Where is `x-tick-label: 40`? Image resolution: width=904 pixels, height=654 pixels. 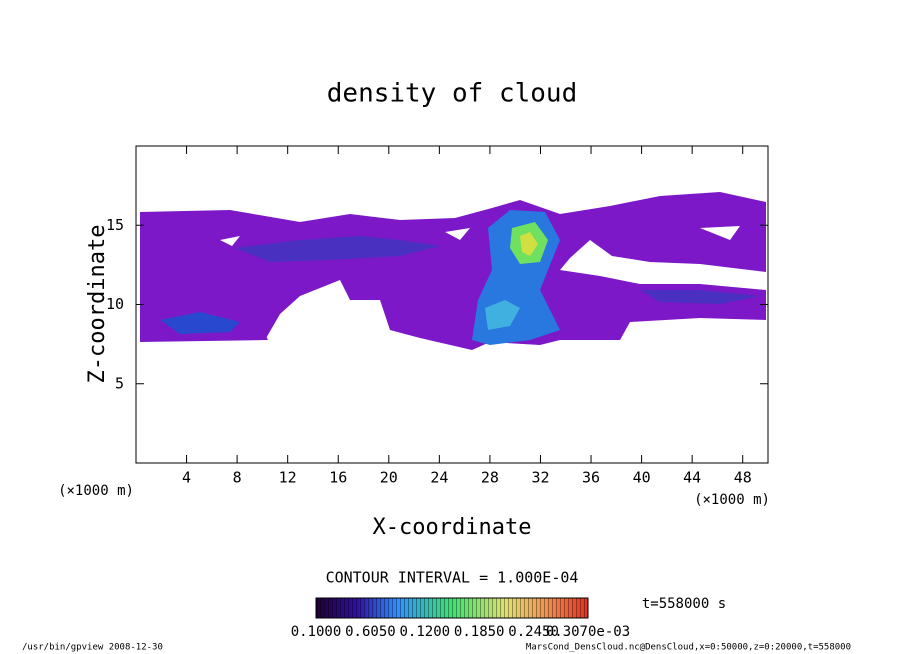 x-tick-label: 40 is located at coordinates (642, 478).